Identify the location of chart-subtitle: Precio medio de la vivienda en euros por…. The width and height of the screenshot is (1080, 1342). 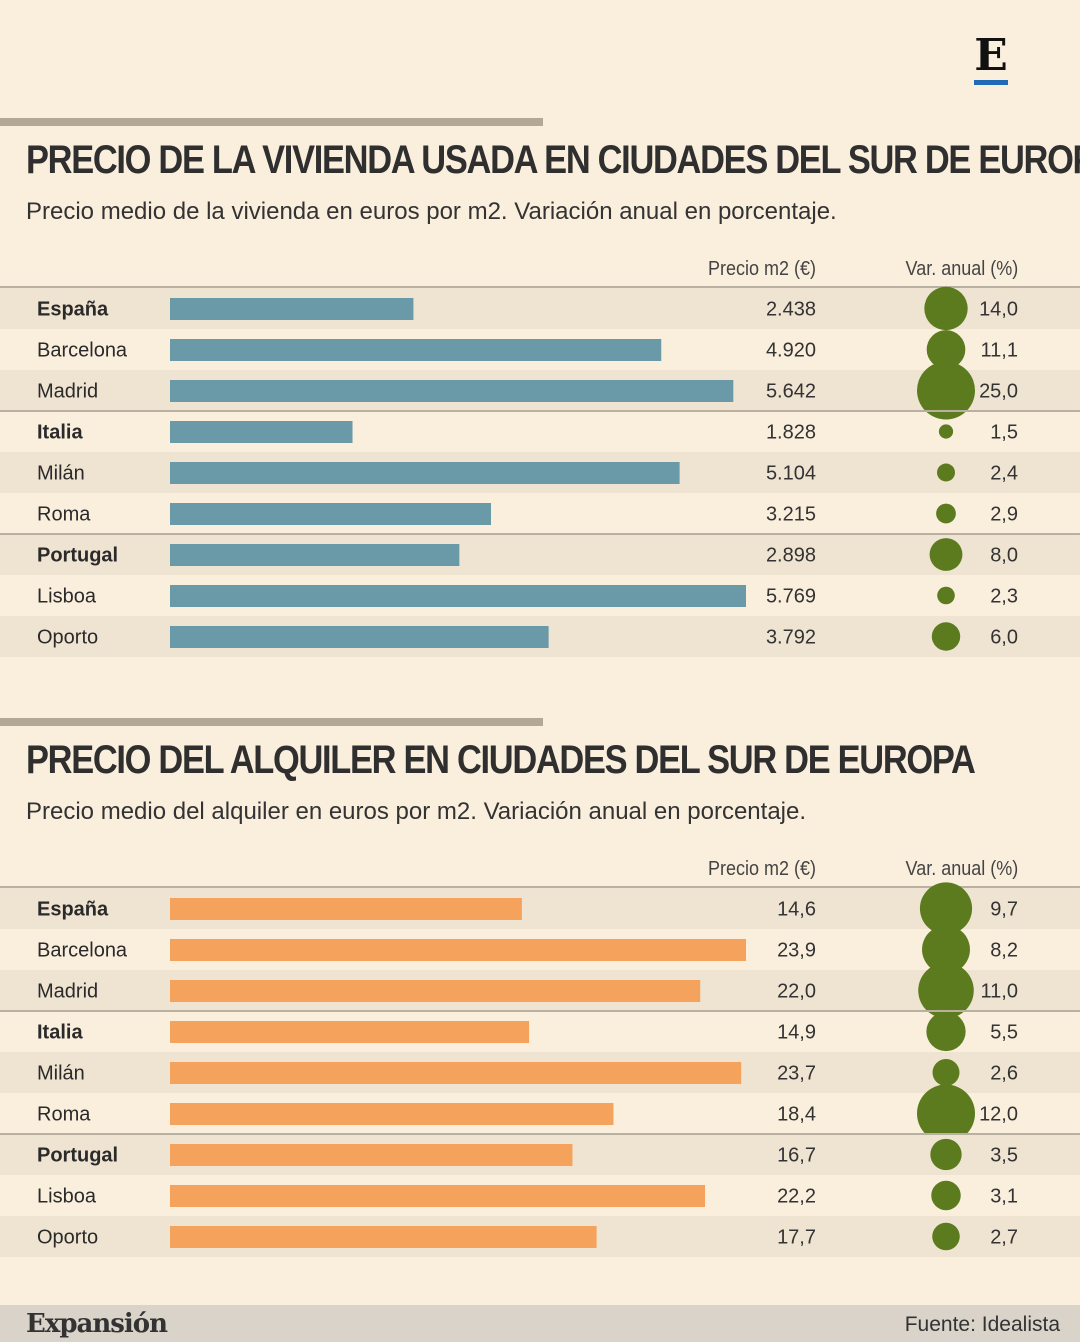
(431, 211).